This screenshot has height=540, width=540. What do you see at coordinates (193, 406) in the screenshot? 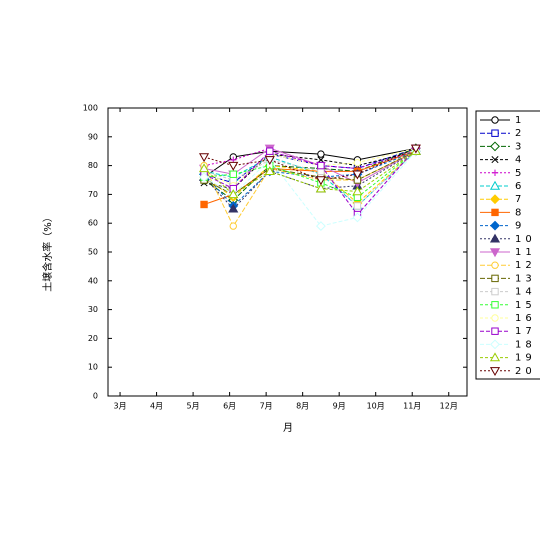
I see `x-tick-label: 5月` at bounding box center [193, 406].